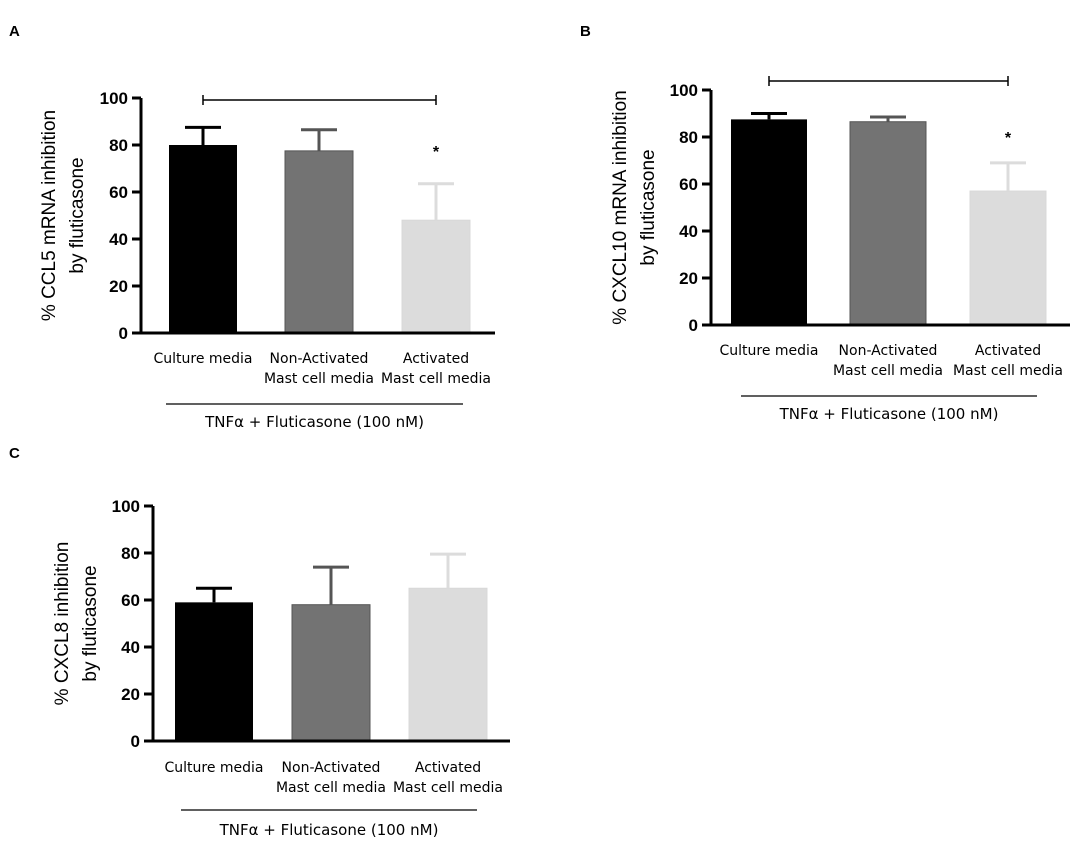  What do you see at coordinates (14, 453) in the screenshot?
I see `panel-letter: C` at bounding box center [14, 453].